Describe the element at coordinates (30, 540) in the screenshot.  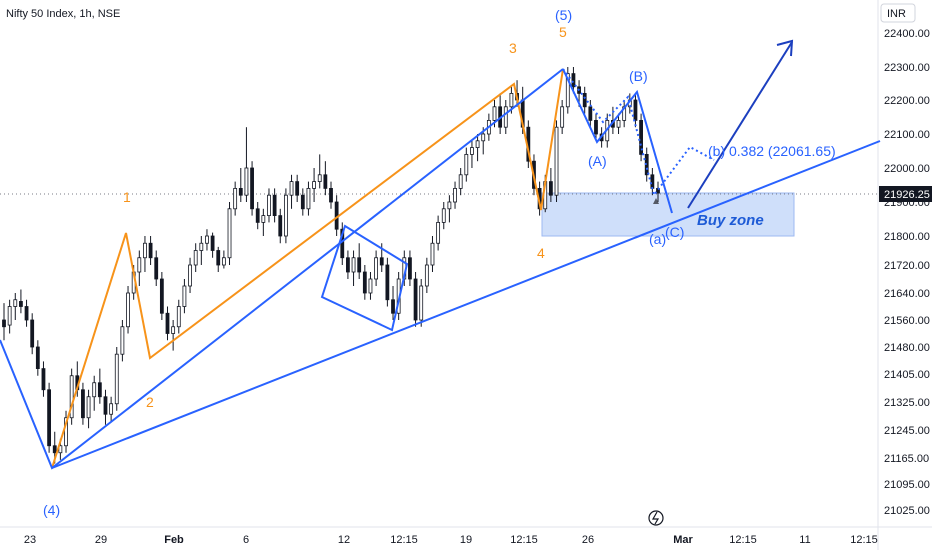
I see `time-tick-label: 23` at that location.